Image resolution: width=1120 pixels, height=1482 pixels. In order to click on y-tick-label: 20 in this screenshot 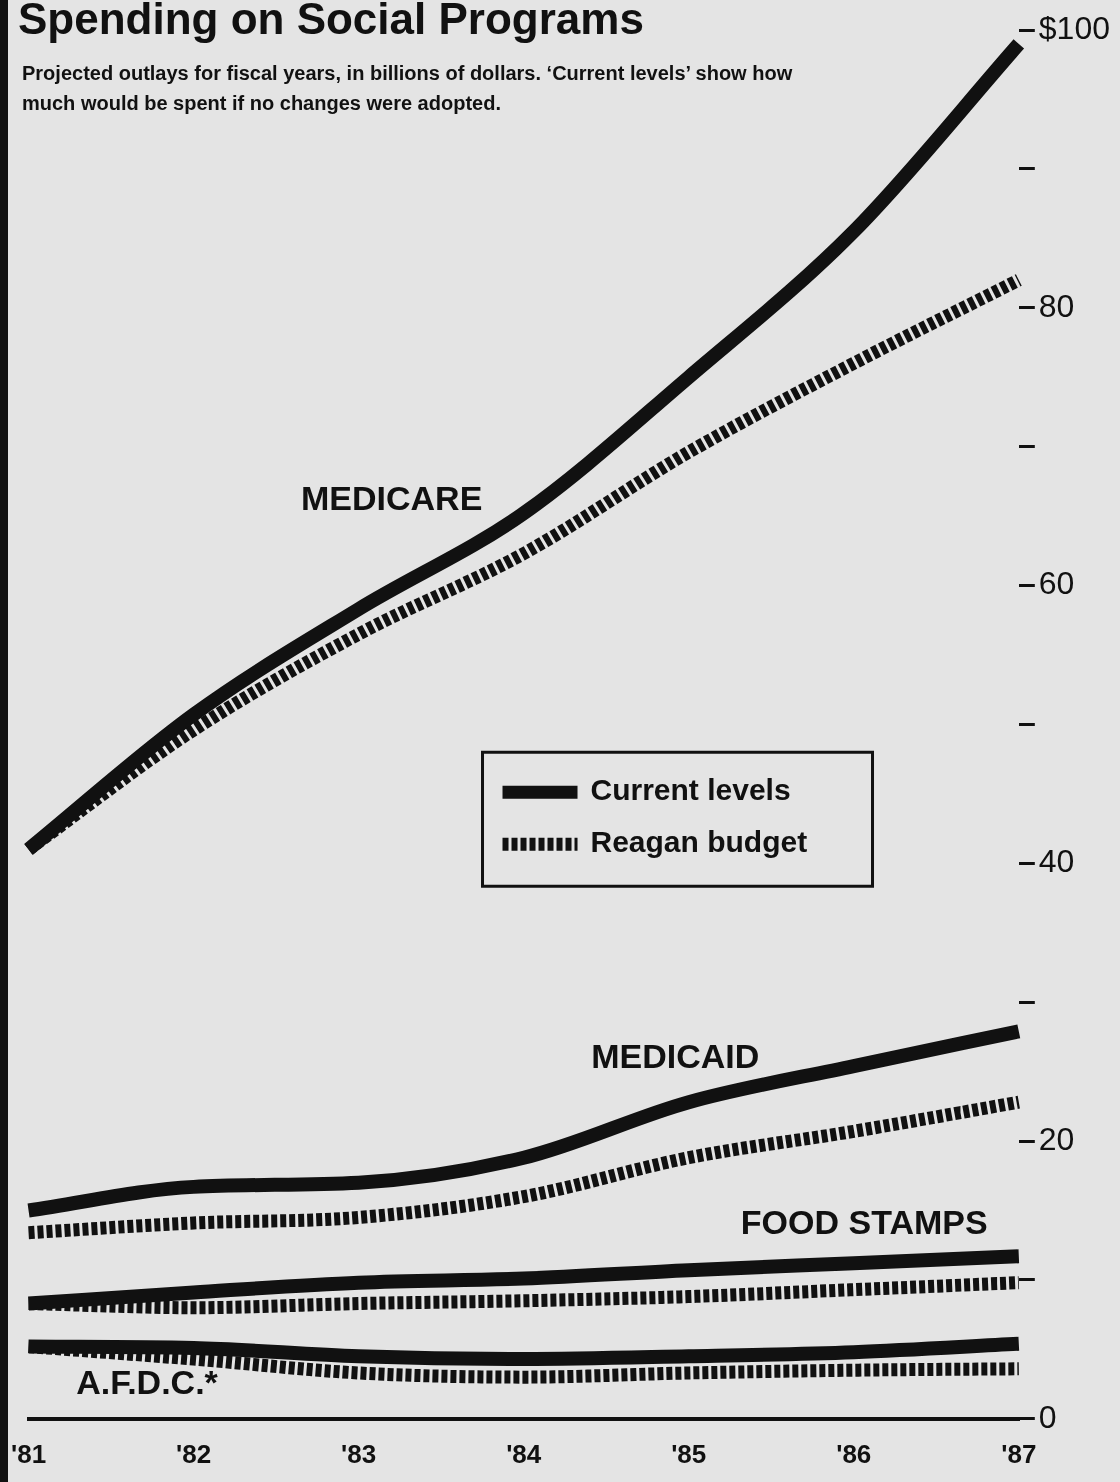, I will do `click(1056, 1138)`.